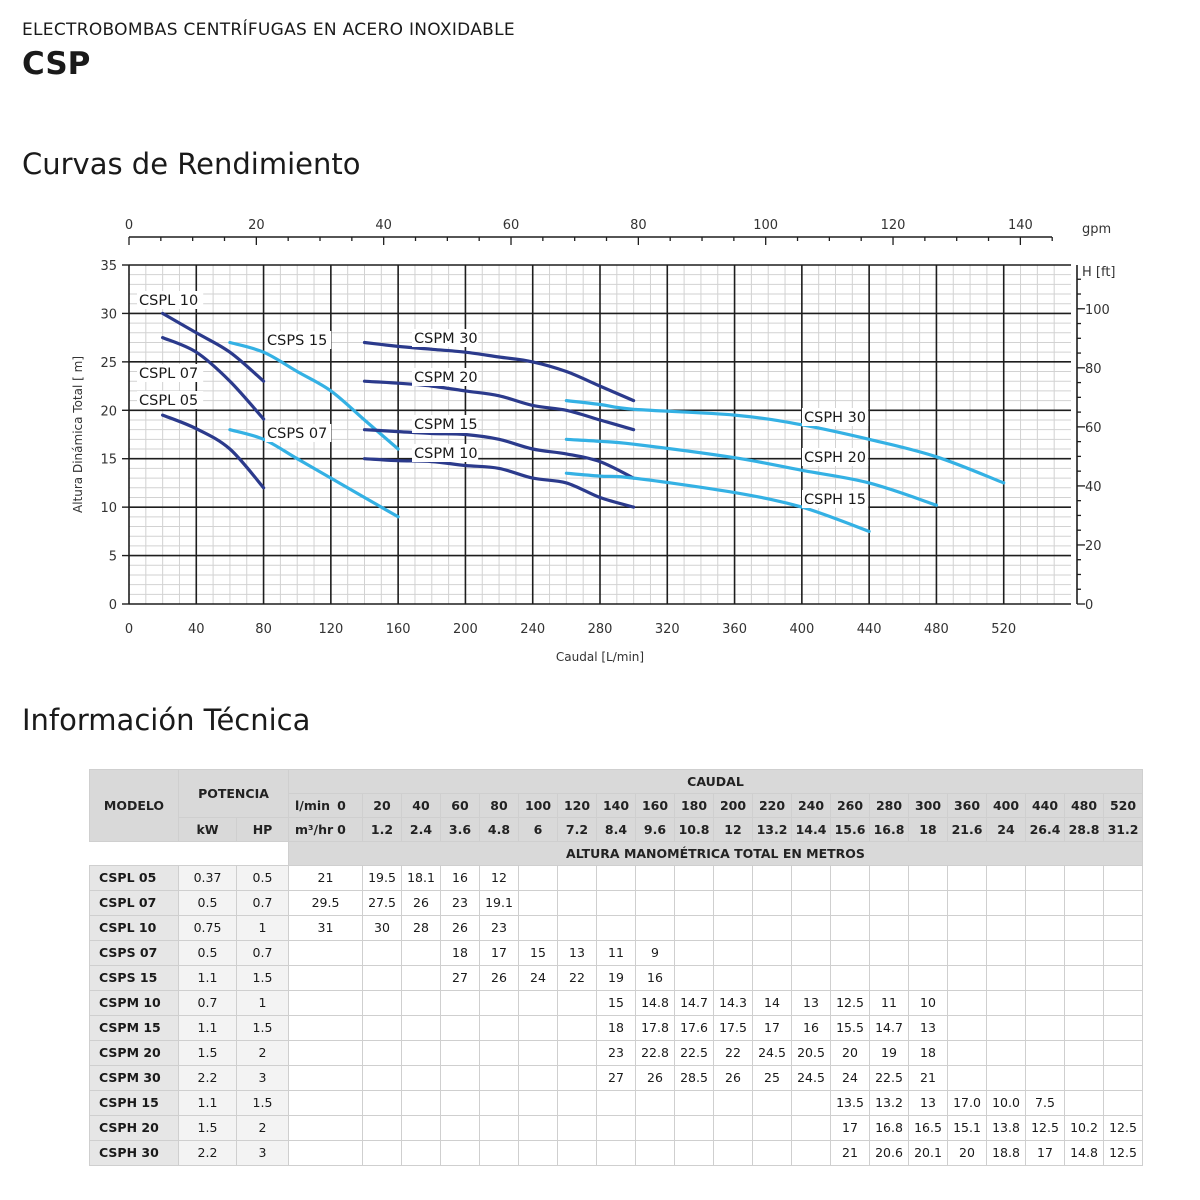 The height and width of the screenshot is (1200, 1200). I want to click on top-tick-label: 100, so click(765, 225).